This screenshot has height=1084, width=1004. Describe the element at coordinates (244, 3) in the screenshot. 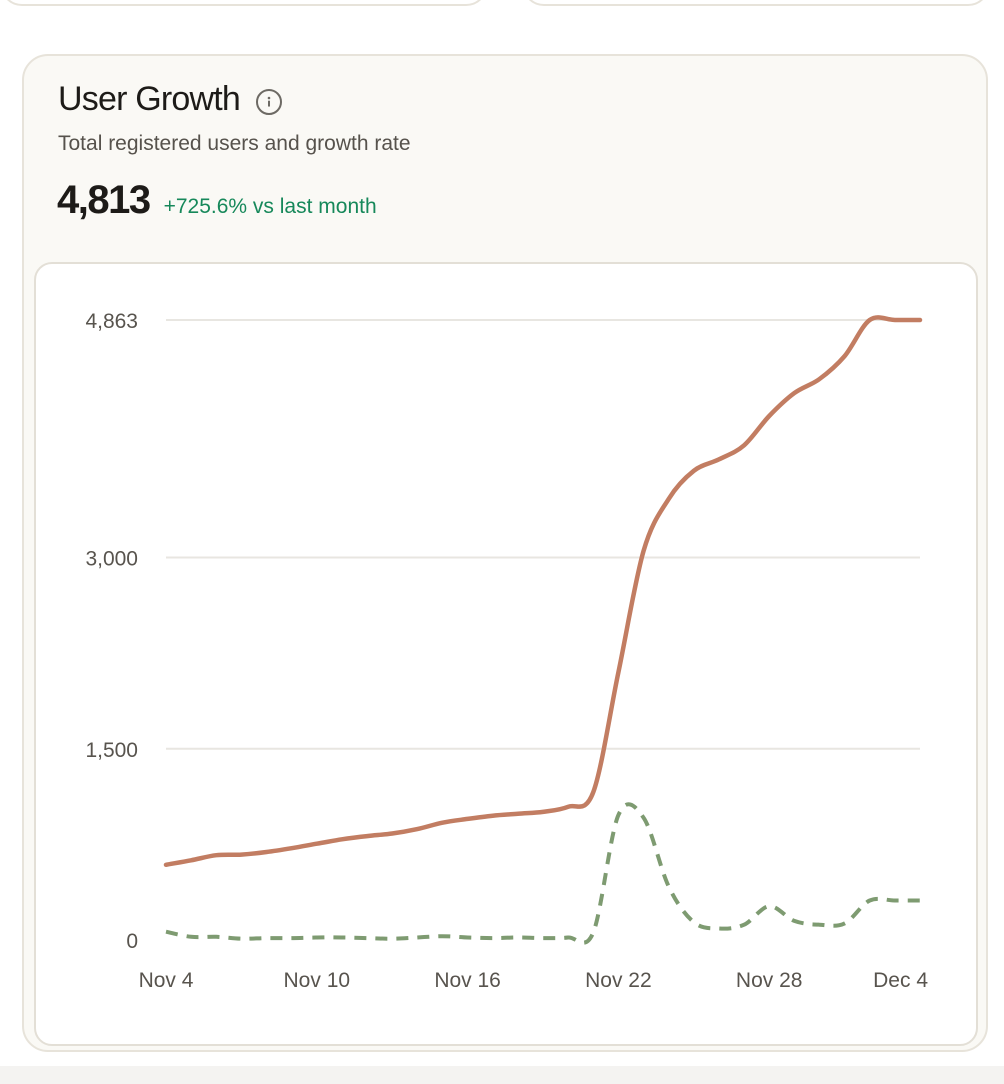

I see `previous-card-left` at that location.